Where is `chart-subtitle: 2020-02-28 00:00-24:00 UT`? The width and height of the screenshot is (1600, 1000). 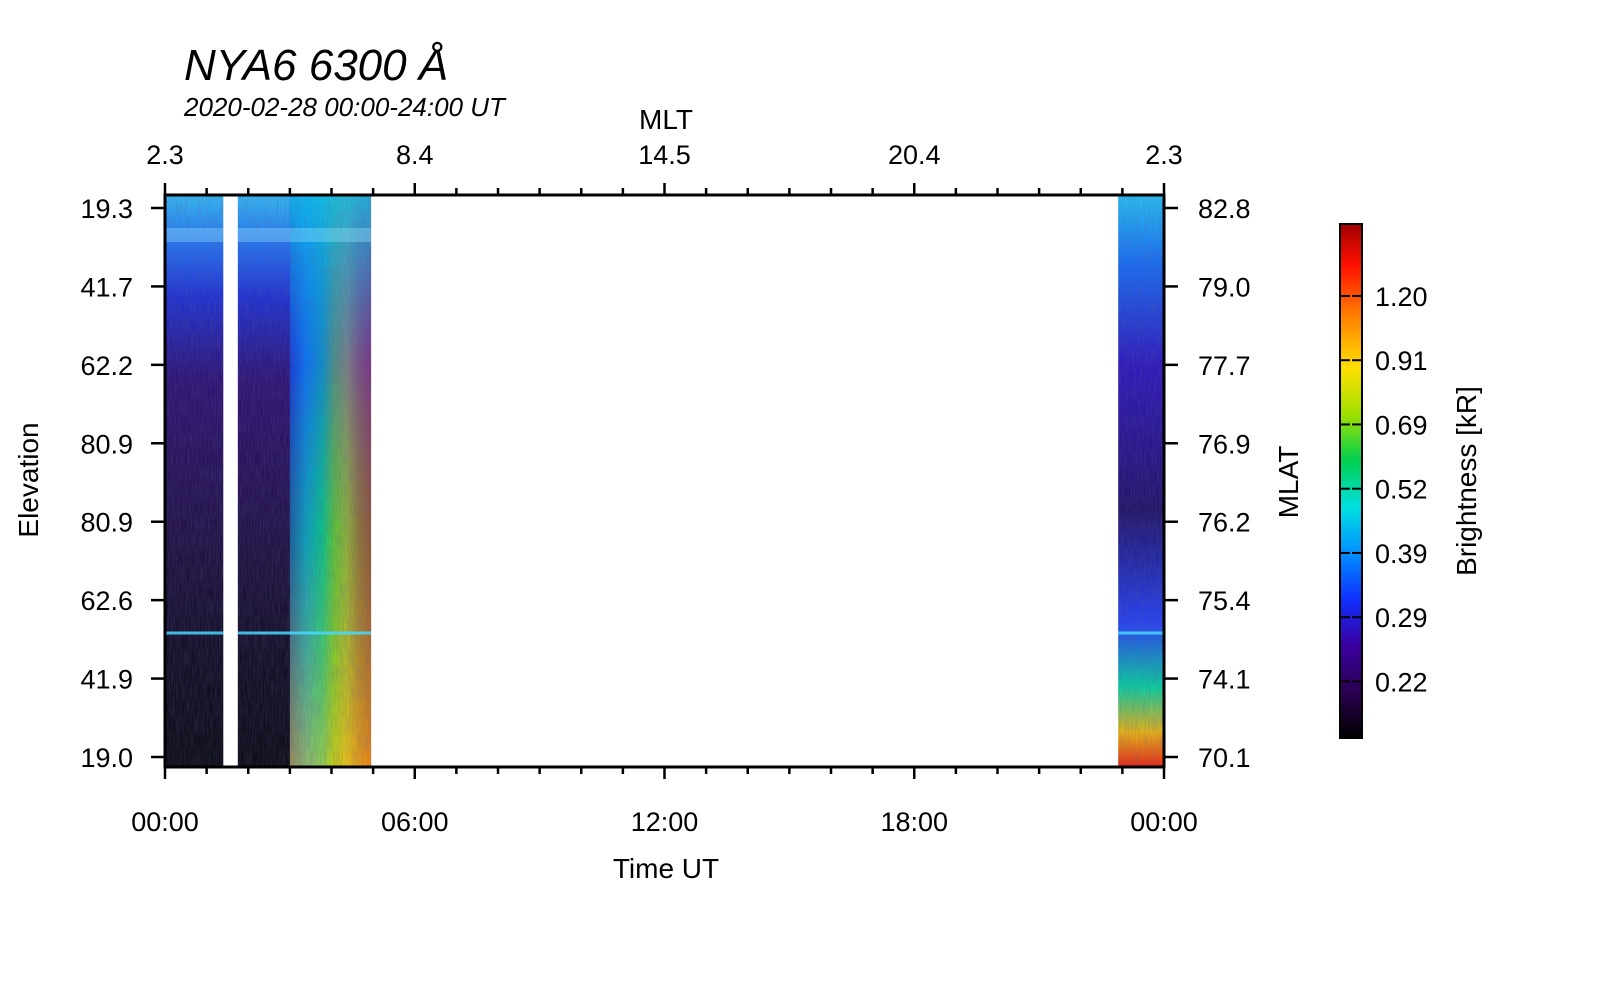
chart-subtitle: 2020-02-28 00:00-24:00 UT is located at coordinates (344, 107).